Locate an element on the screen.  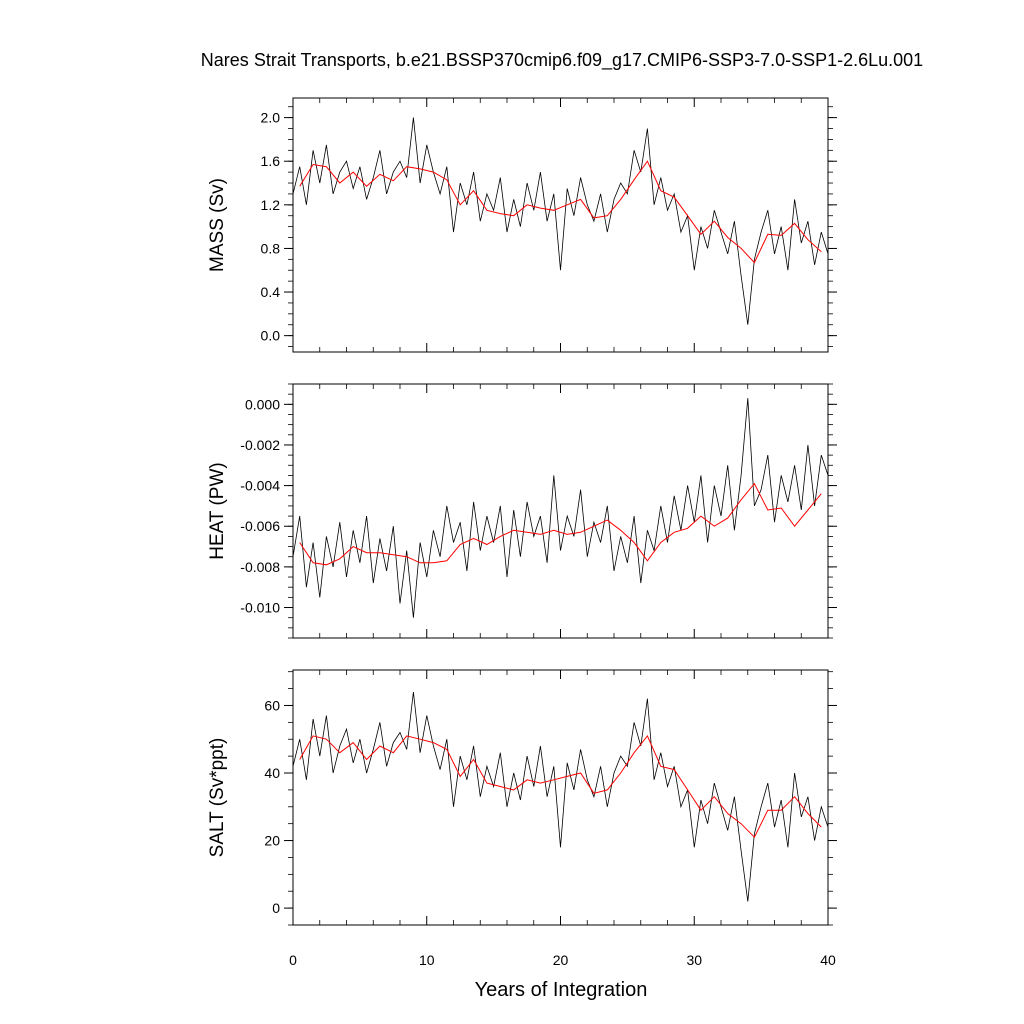
mass-monthly-line is located at coordinates (560, 221).